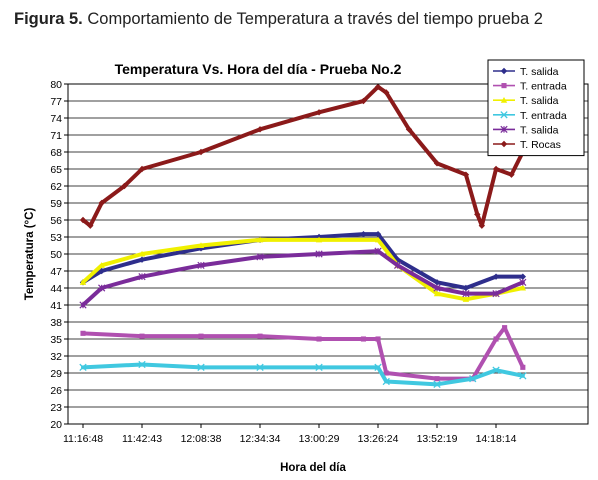 The image size is (598, 480). I want to click on y-tick-label: 41, so click(56, 306).